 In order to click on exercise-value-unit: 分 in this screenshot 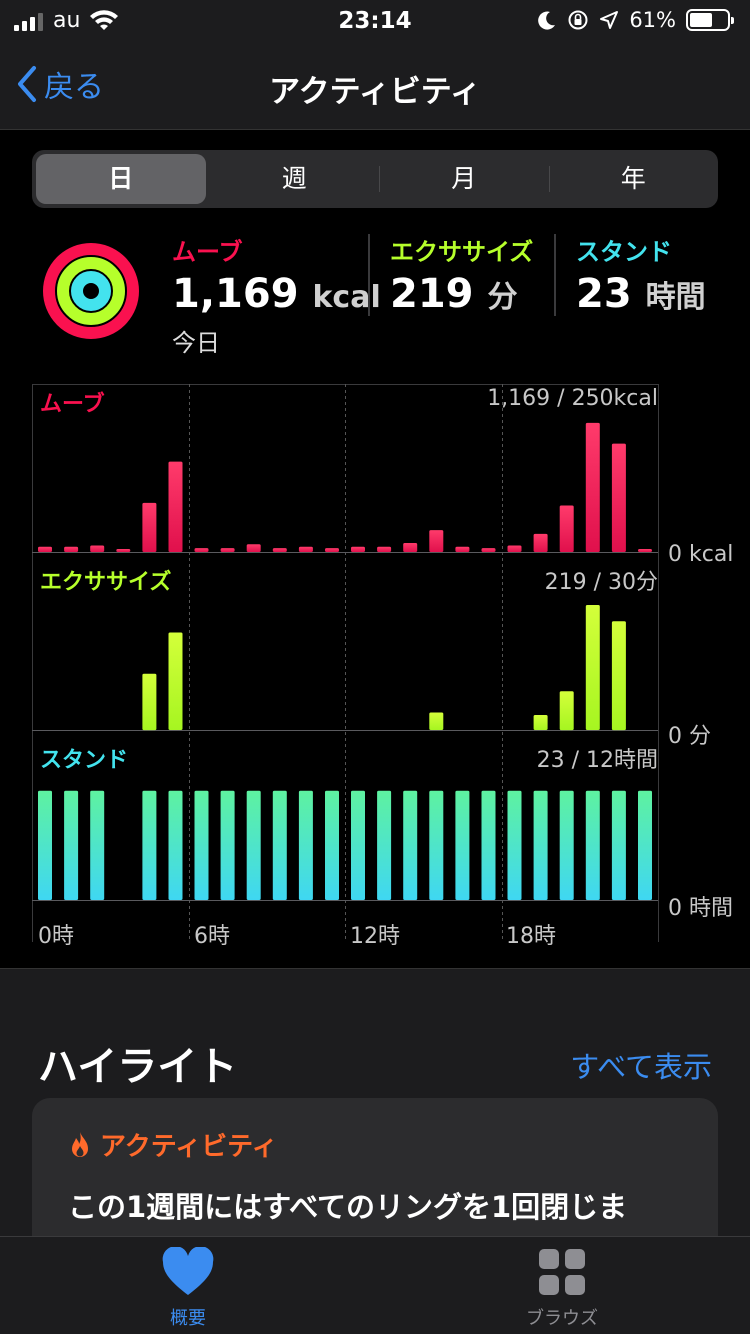, I will do `click(502, 297)`.